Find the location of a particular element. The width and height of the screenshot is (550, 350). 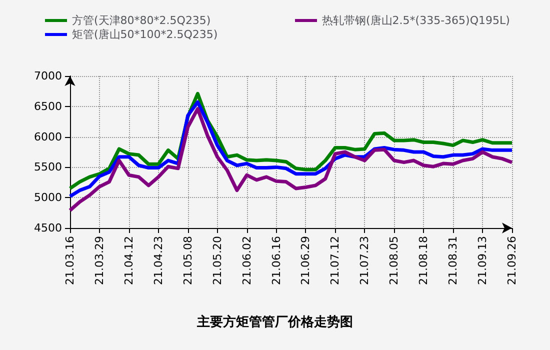

x-tick-label: 21.03.16 is located at coordinates (70, 260).